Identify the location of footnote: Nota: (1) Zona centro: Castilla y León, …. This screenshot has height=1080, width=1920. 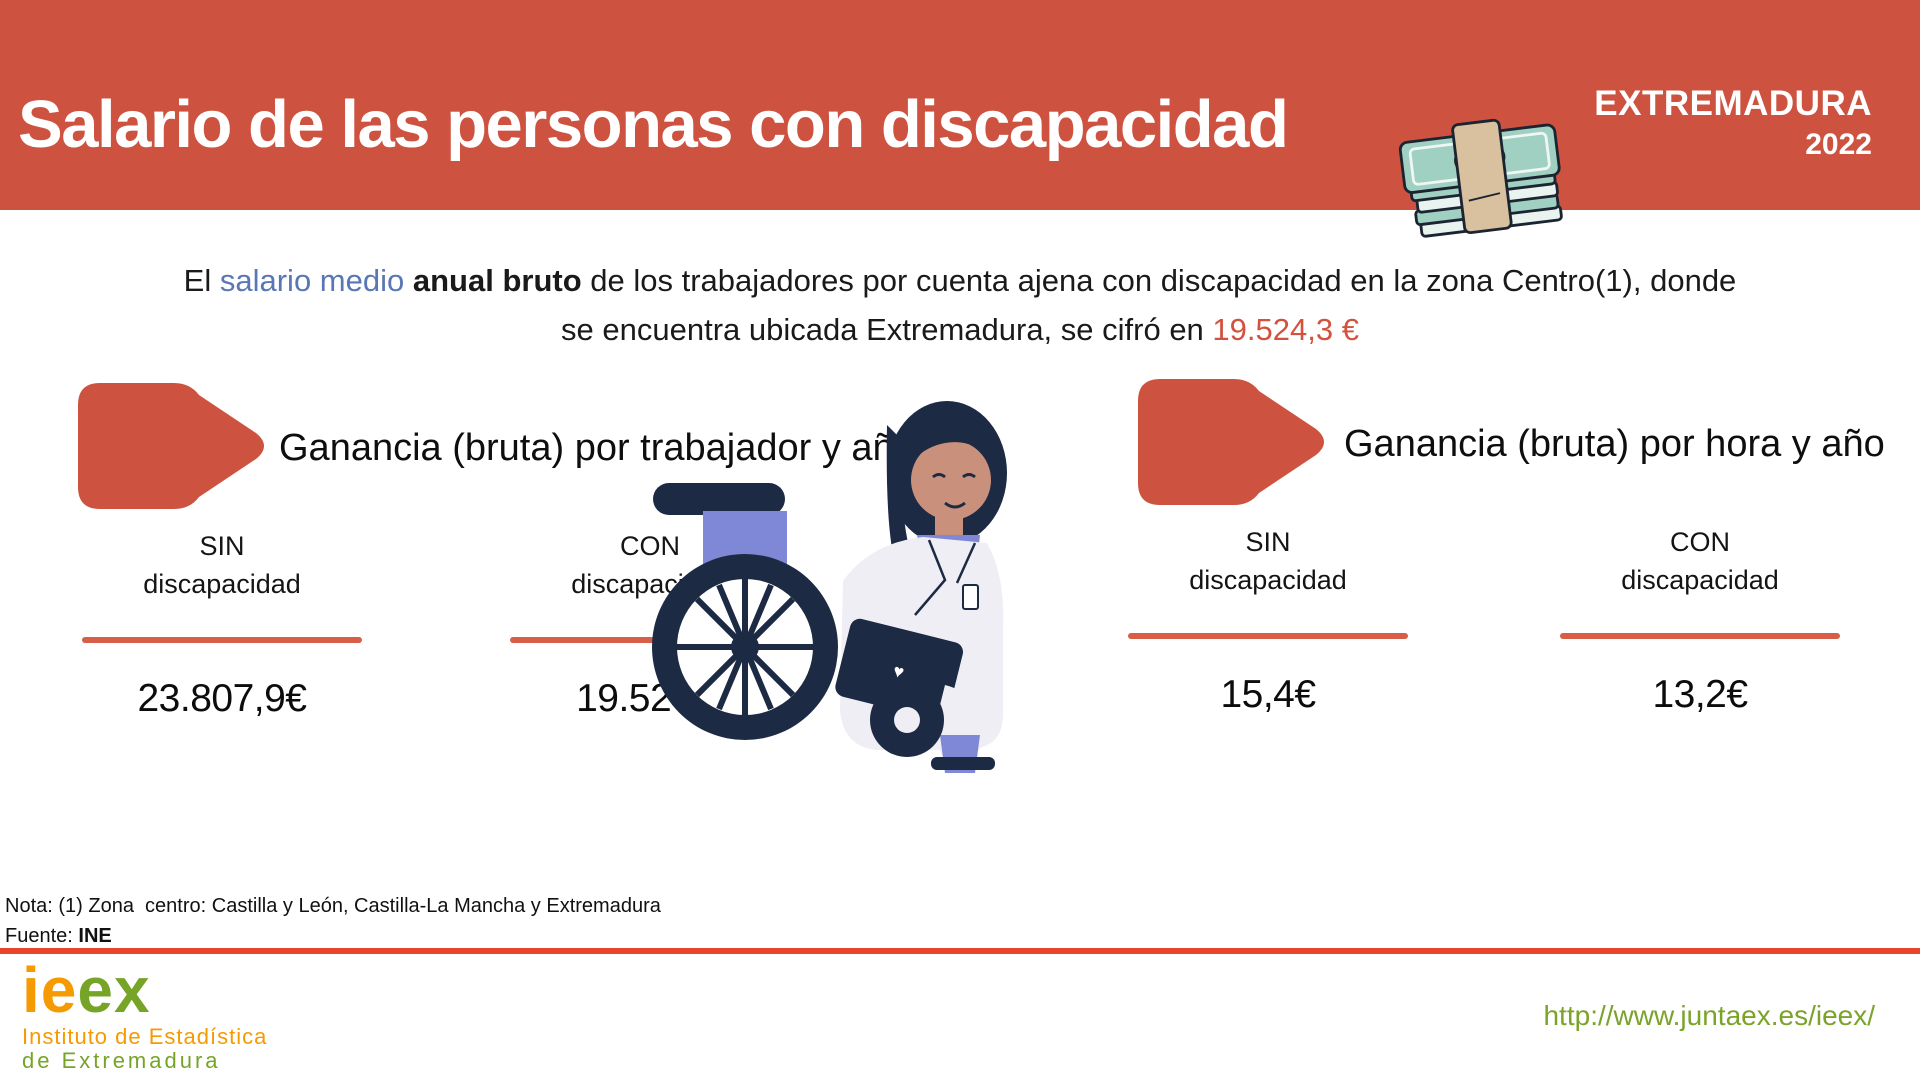
(333, 906).